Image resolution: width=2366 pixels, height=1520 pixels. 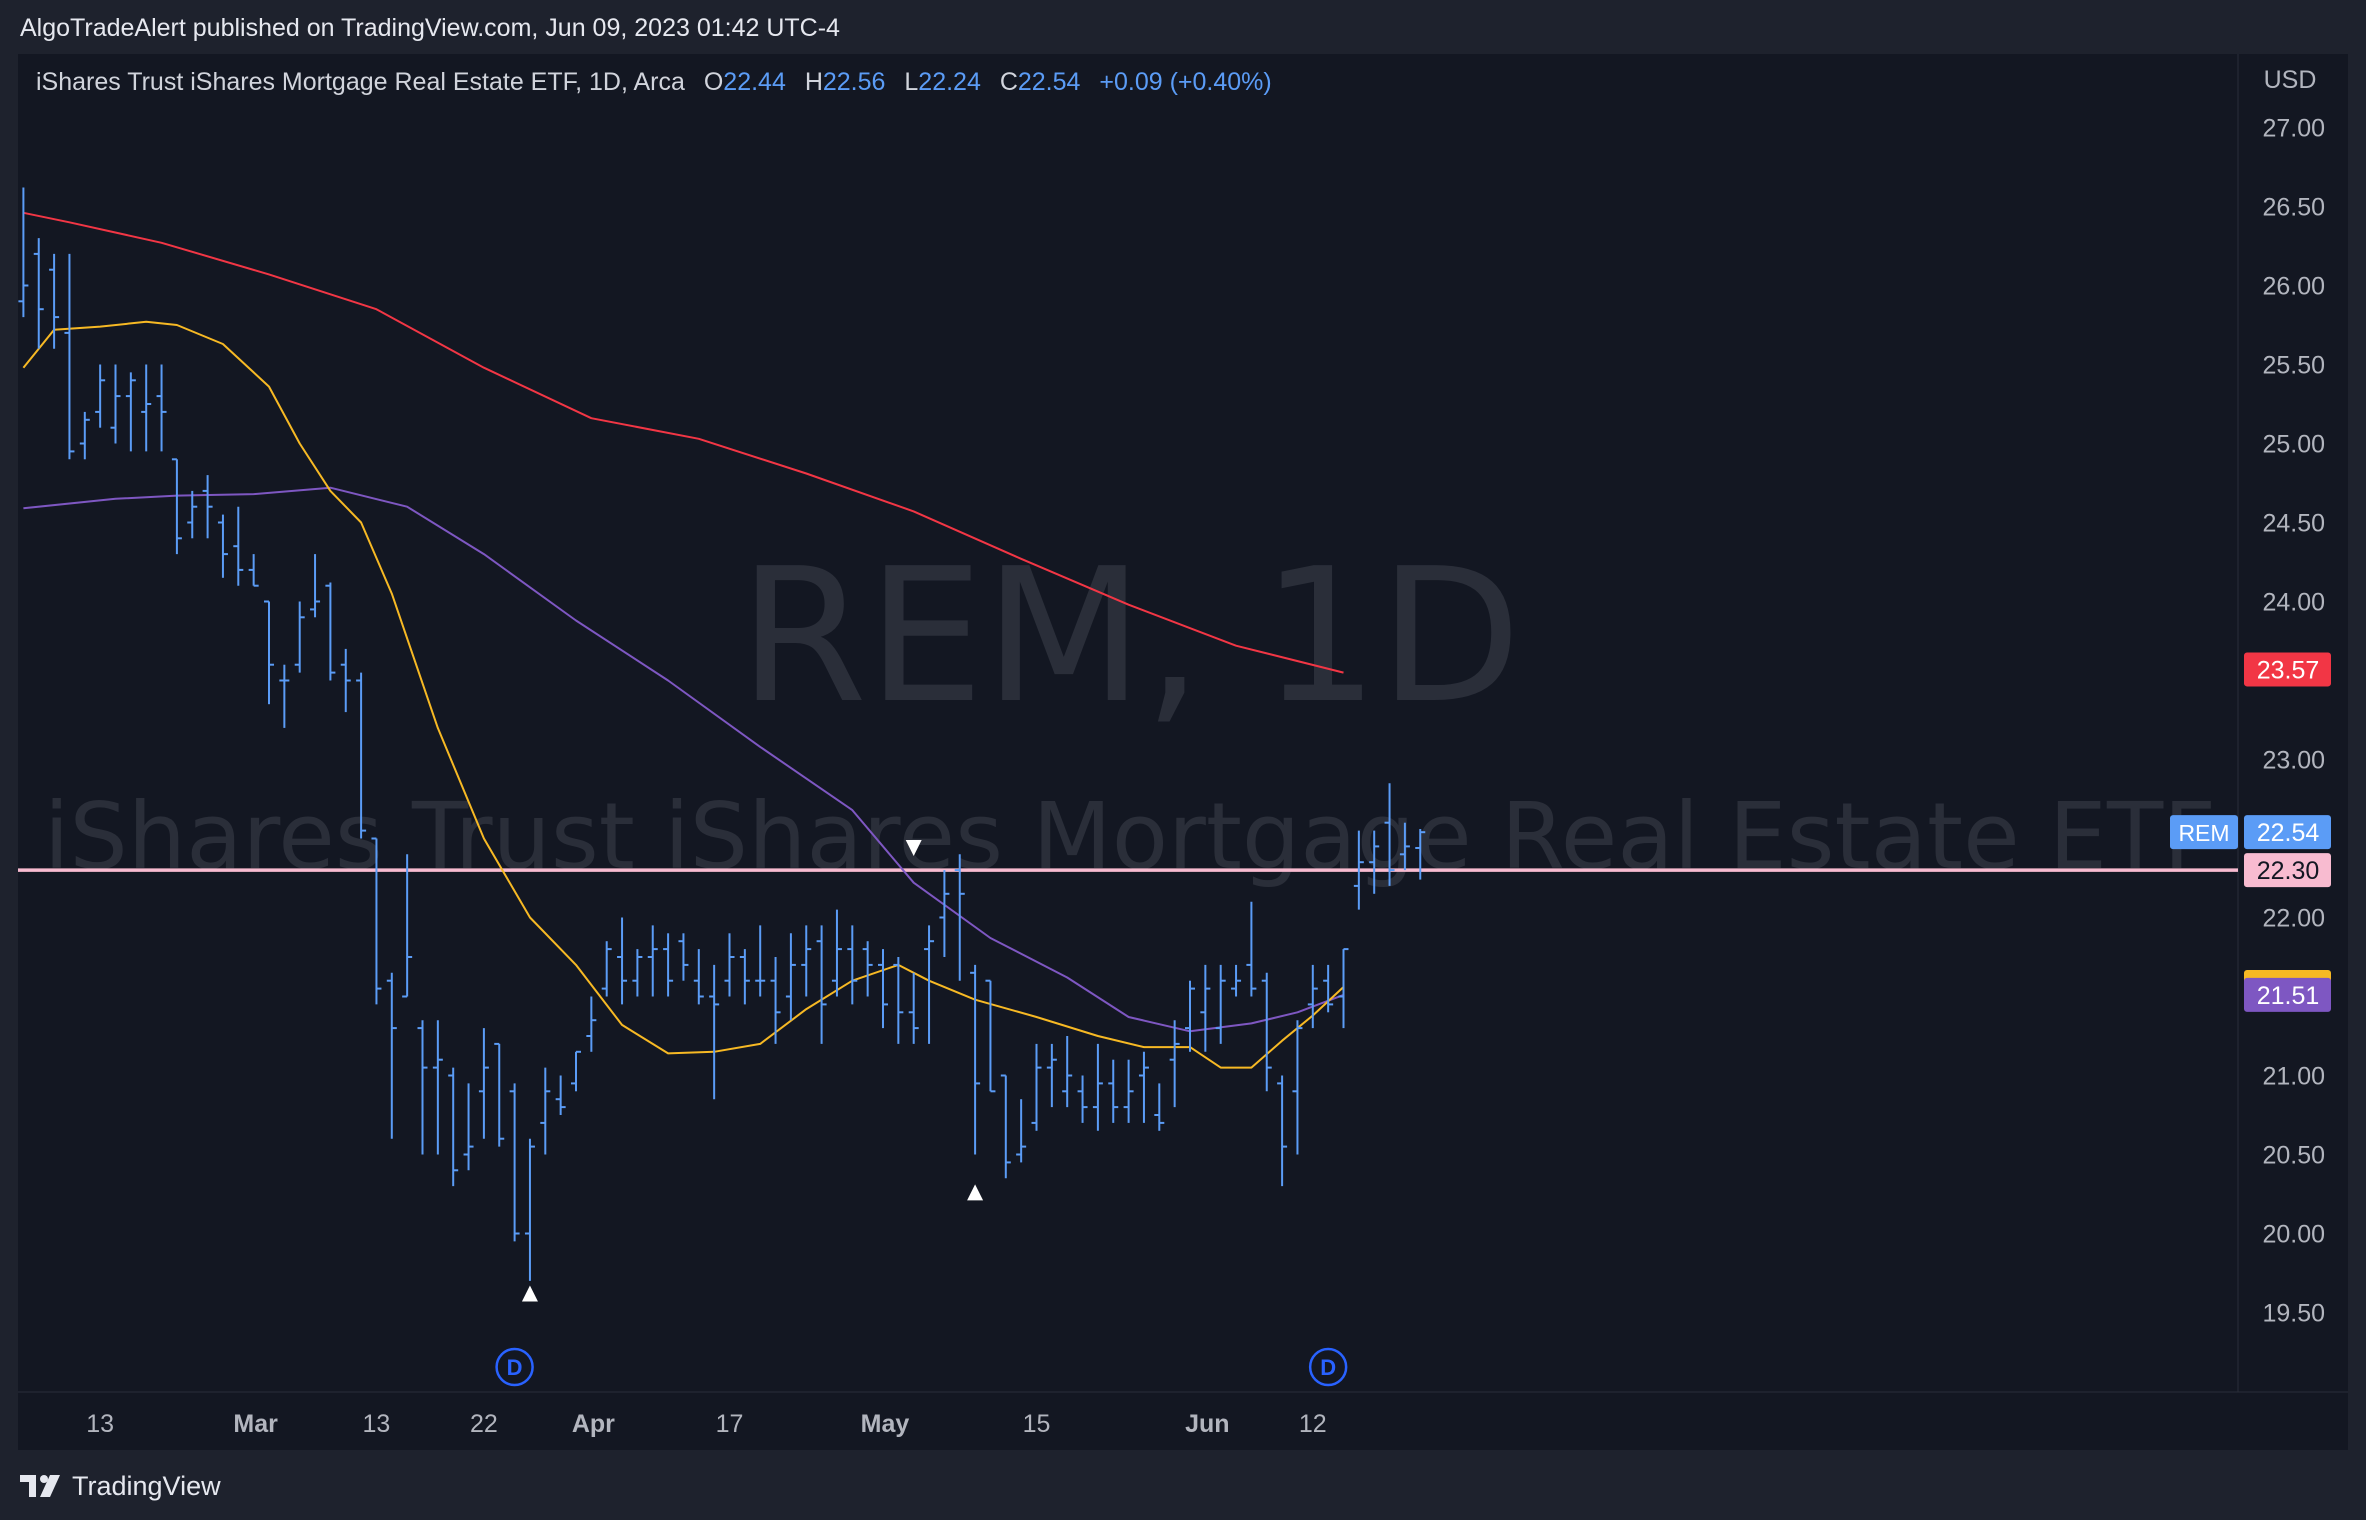 What do you see at coordinates (706, 1424) in the screenshot?
I see `time-axis: 13 Mar 13 22 Apr 17 May 15 Jun 12` at bounding box center [706, 1424].